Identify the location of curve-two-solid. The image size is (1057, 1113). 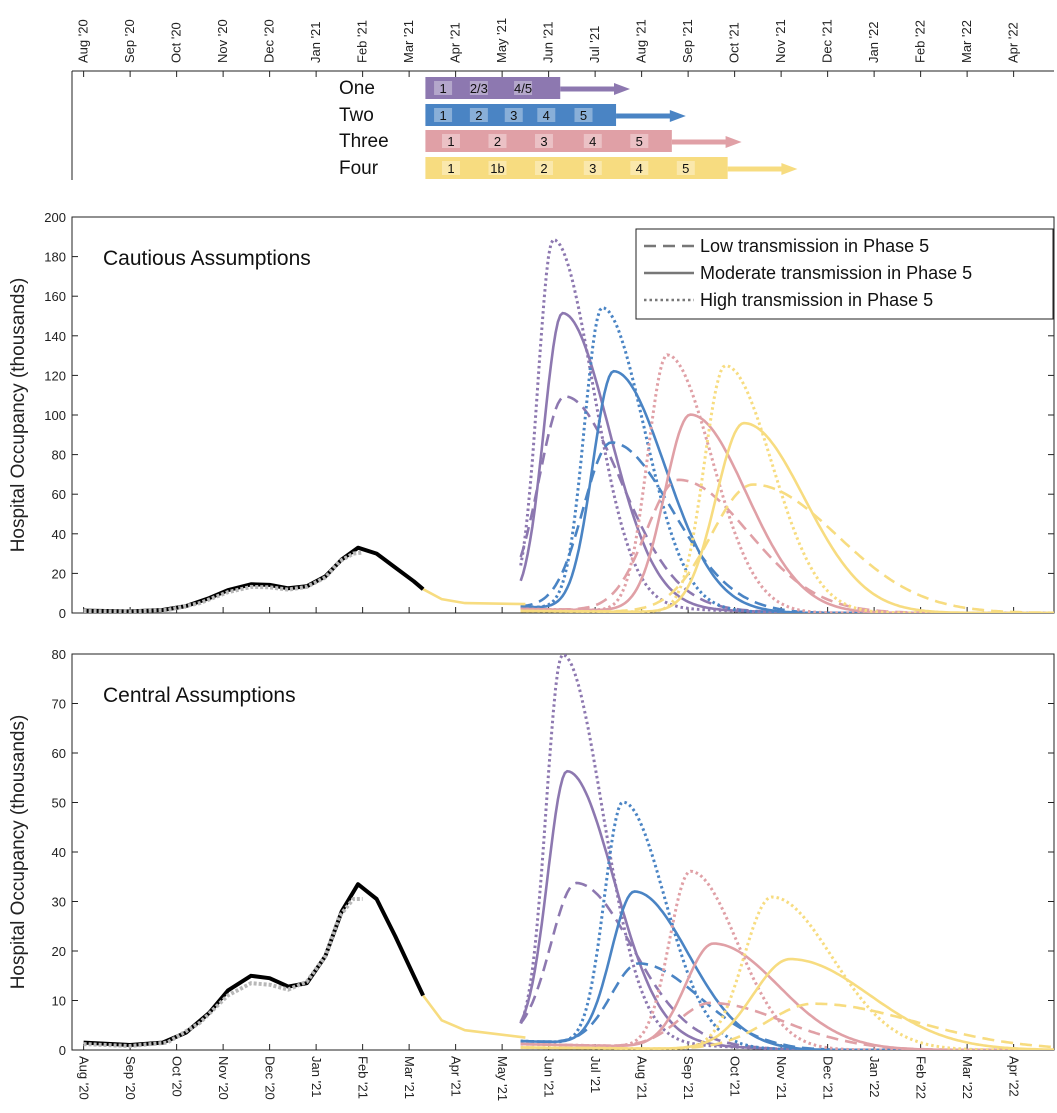
(787, 491).